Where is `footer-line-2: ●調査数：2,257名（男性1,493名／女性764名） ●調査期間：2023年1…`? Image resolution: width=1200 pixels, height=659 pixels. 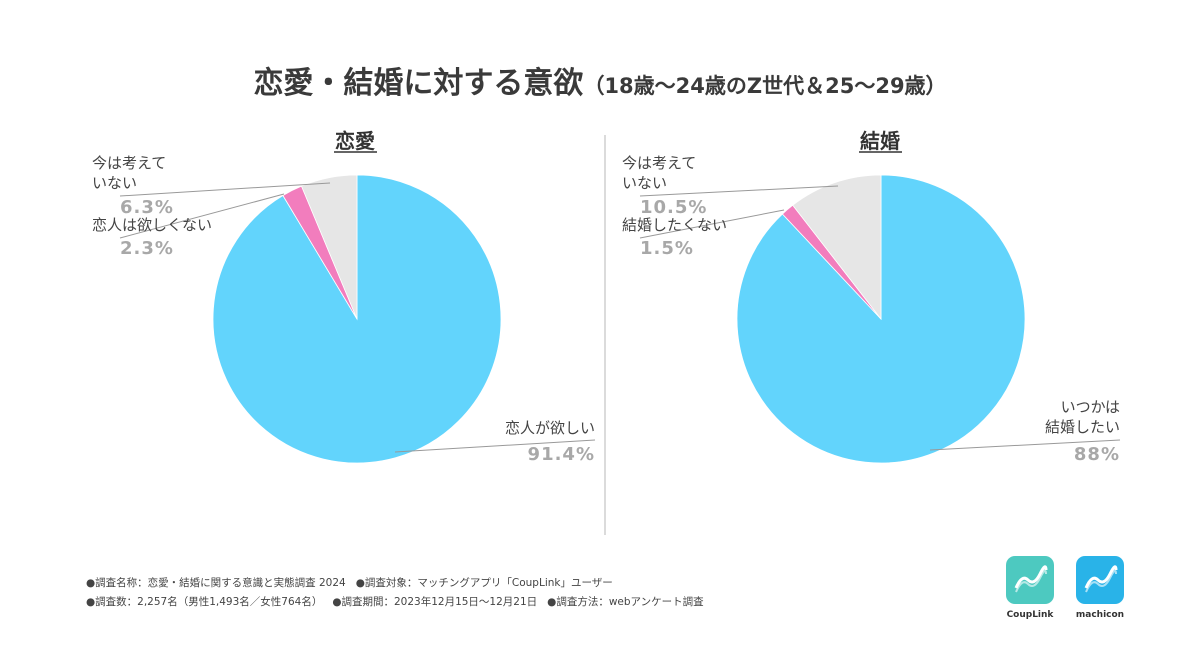 footer-line-2: ●調査数：2,257名（男性1,493名／女性764名） ●調査期間：2023年1… is located at coordinates (400, 602).